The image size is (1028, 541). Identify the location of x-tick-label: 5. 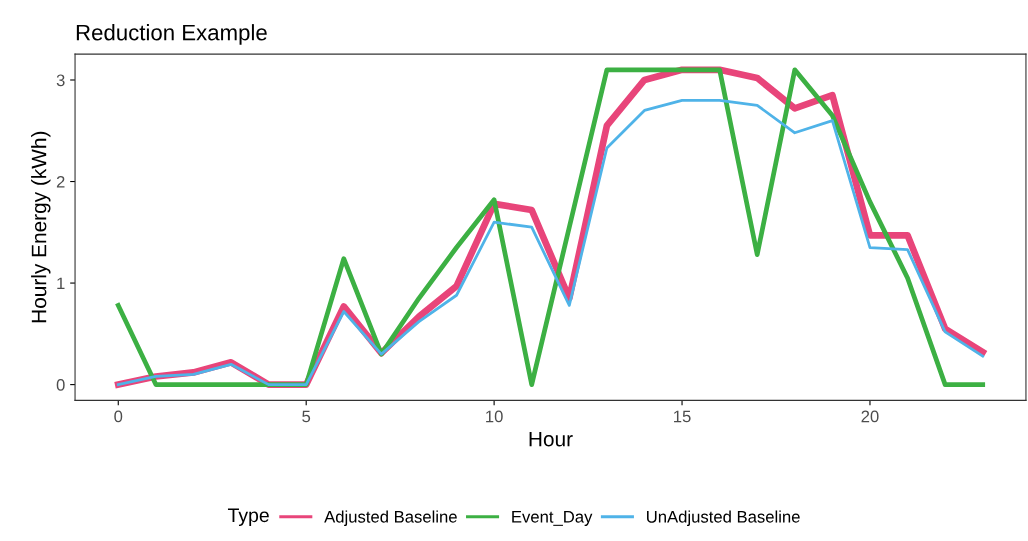
(306, 416).